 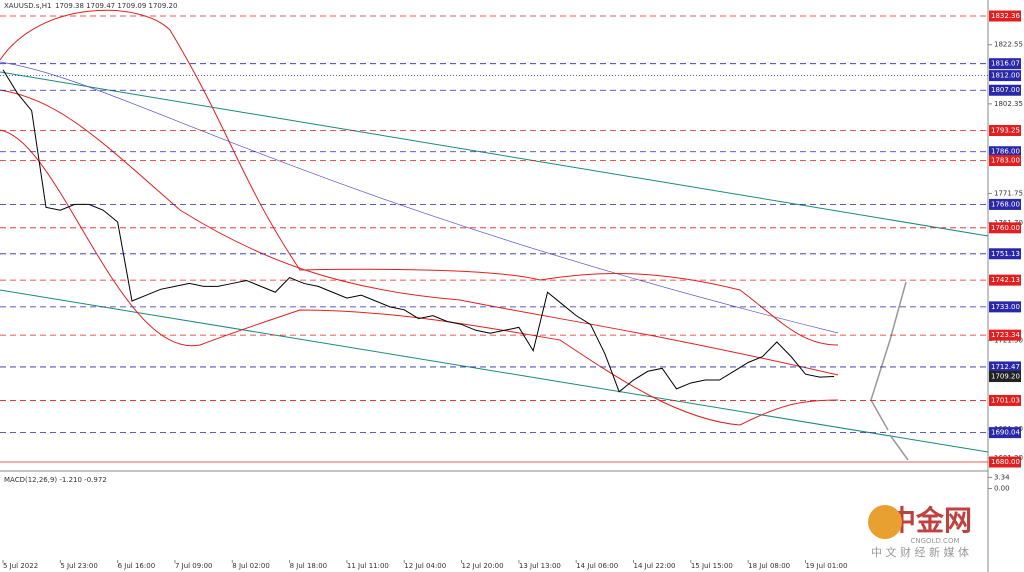 I want to click on x-tick-label: 12 Jul 20:00, so click(x=483, y=566).